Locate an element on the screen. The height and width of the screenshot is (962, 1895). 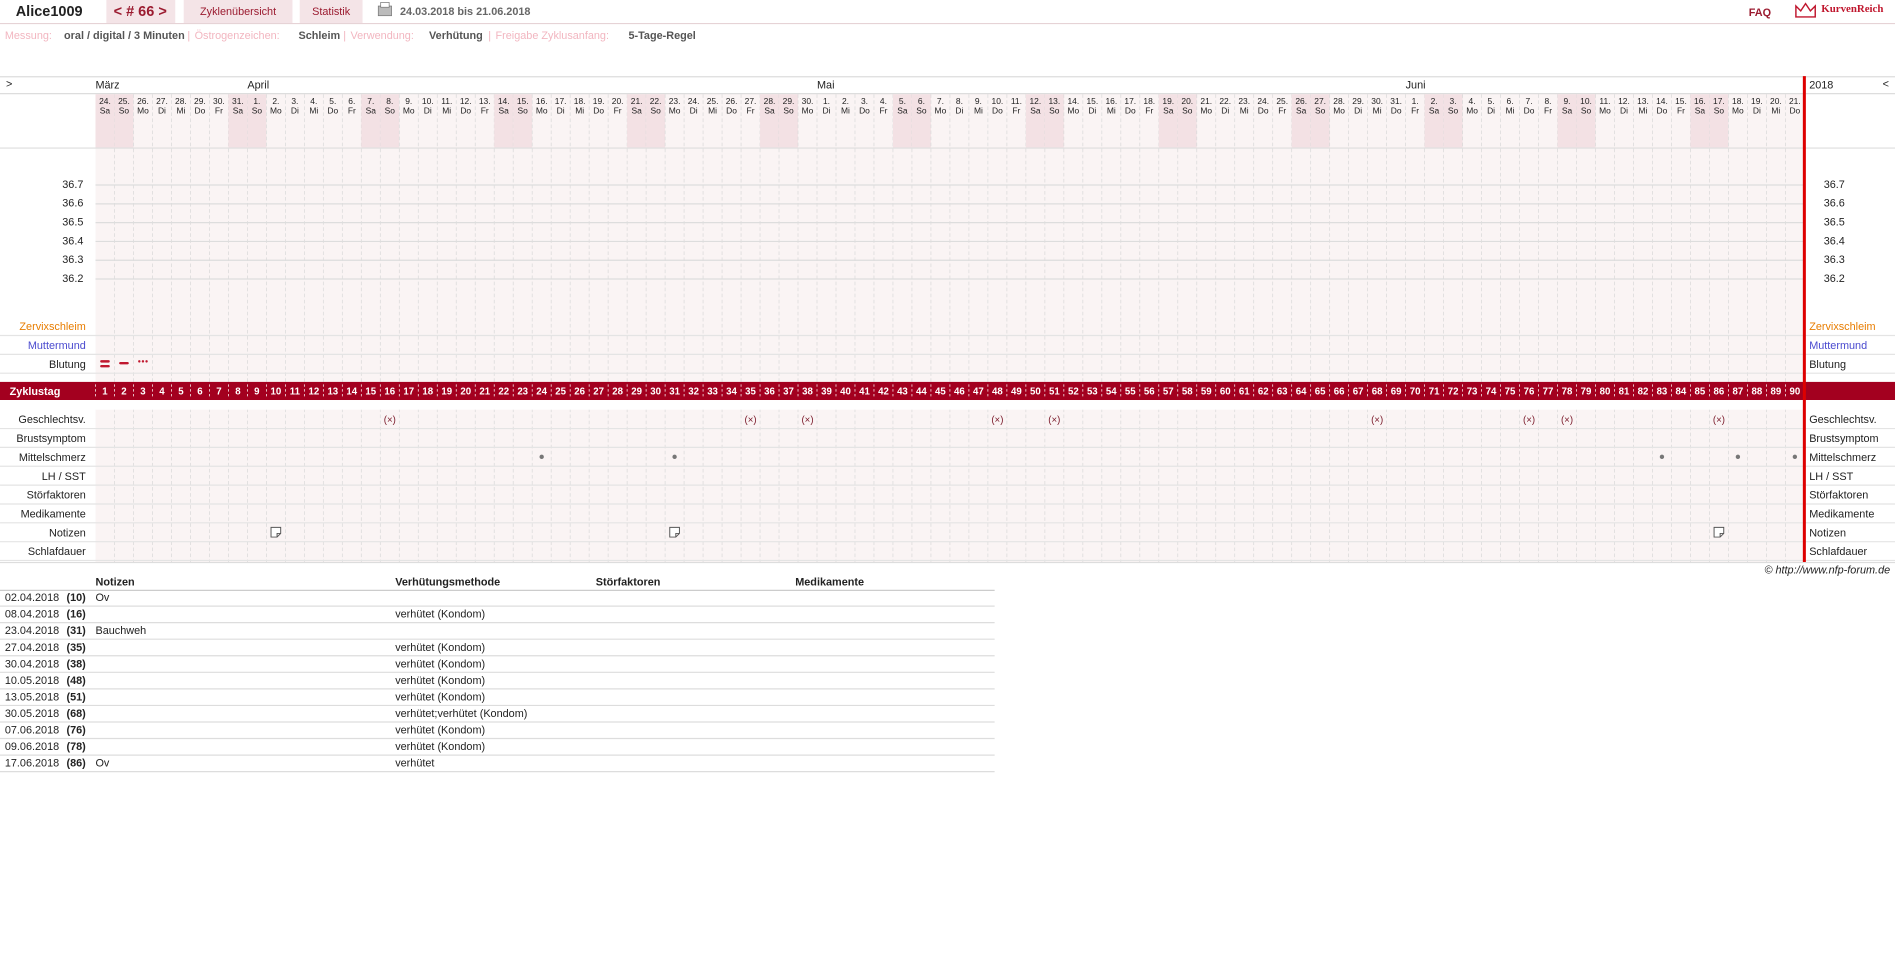
note-date: 09.06.2018 is located at coordinates (32, 747).